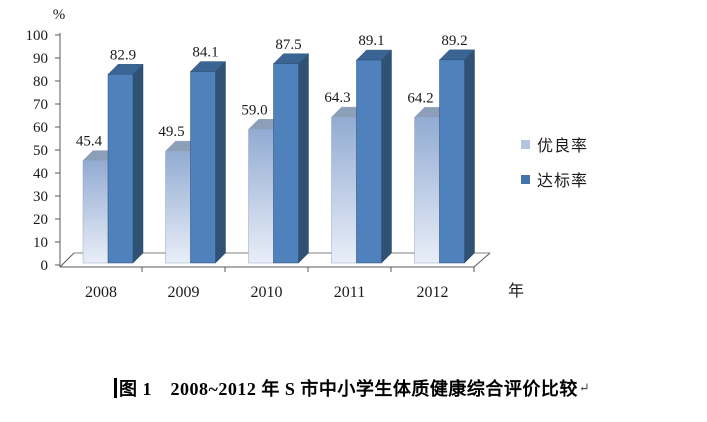  Describe the element at coordinates (433, 292) in the screenshot. I see `x-category-label-2012: 2012` at that location.